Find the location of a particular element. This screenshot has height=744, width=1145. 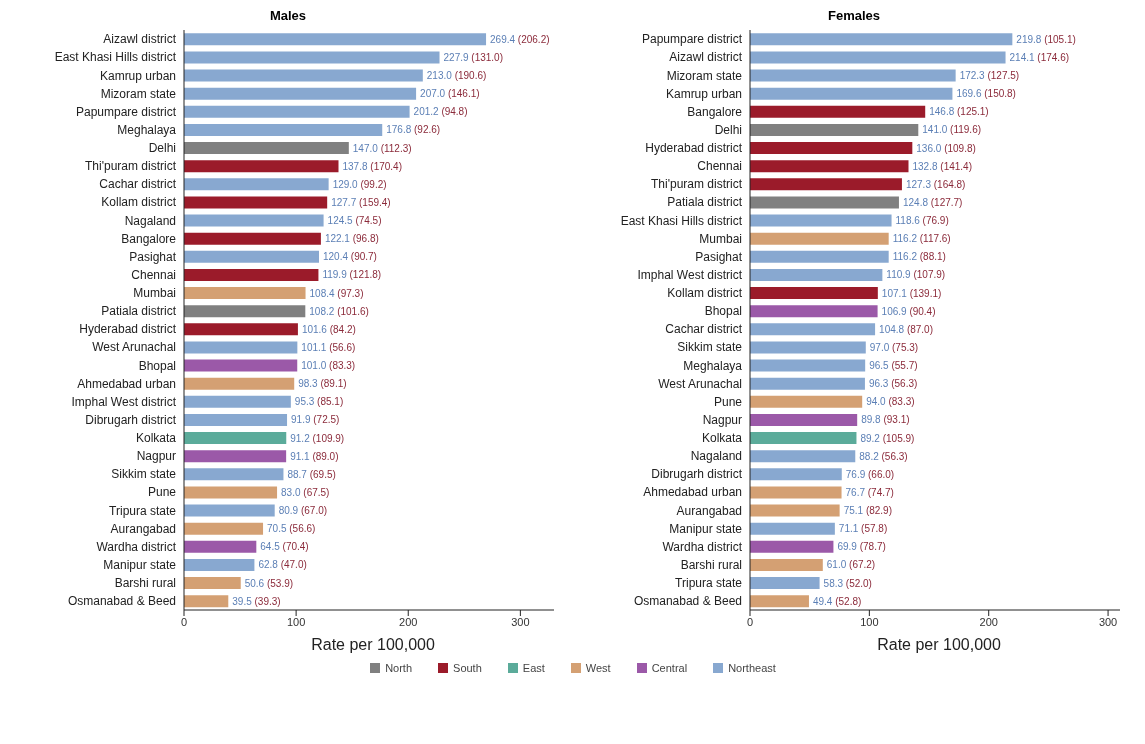

y-tick-label: Tripura state is located at coordinates (143, 510).